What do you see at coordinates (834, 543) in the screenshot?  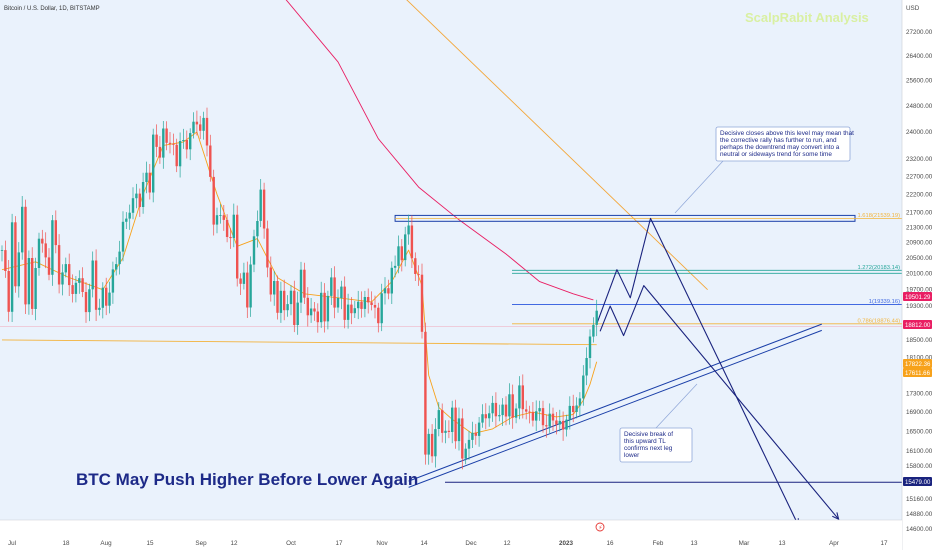 I see `time-tick-label: Apr` at bounding box center [834, 543].